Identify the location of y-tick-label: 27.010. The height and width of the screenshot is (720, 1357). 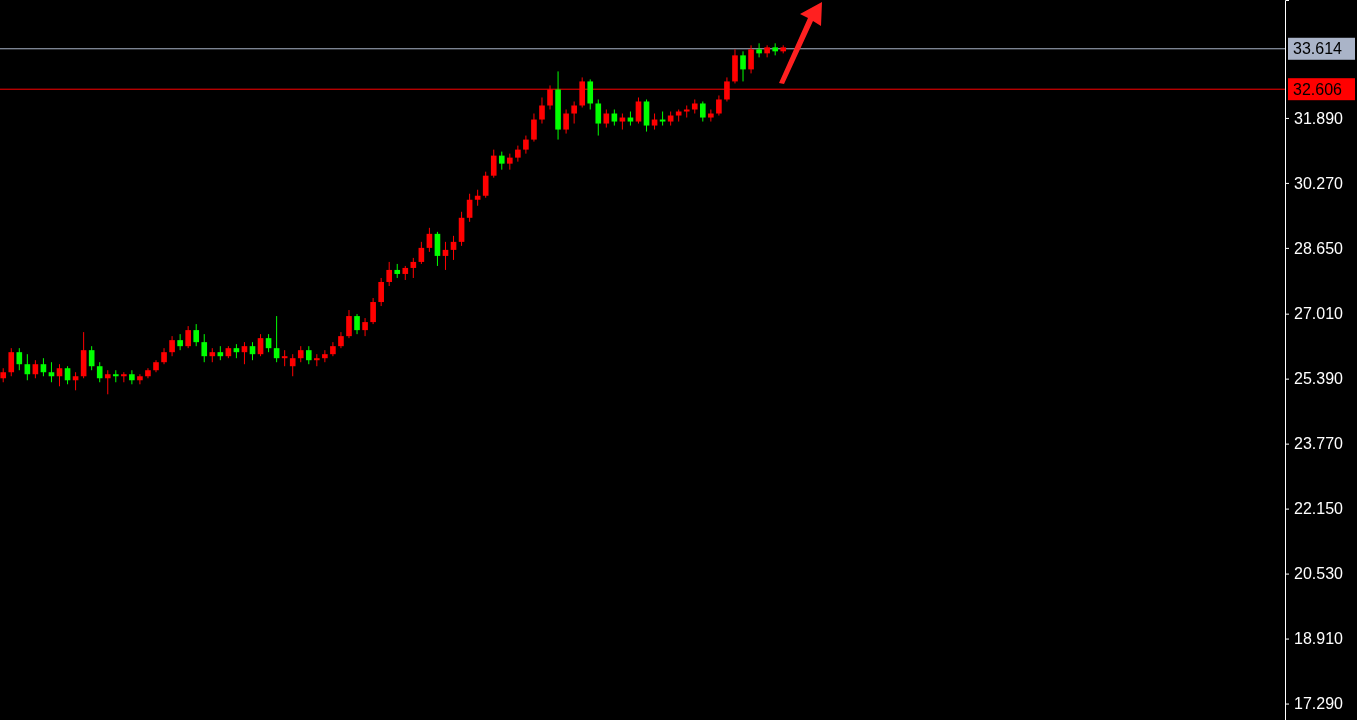
(1319, 314).